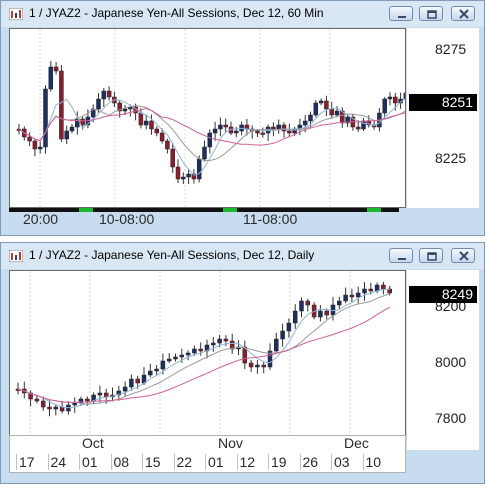  Describe the element at coordinates (451, 418) in the screenshot. I see `price-tick-label: 7800` at that location.